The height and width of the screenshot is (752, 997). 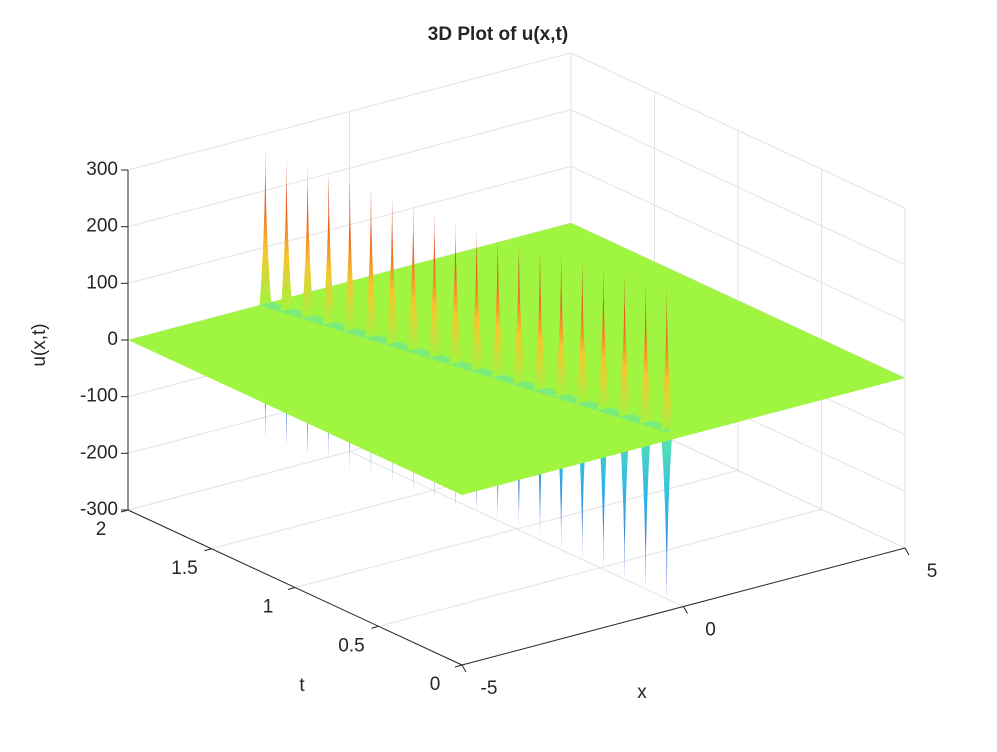 I want to click on z-tick-label: 0, so click(x=112, y=339).